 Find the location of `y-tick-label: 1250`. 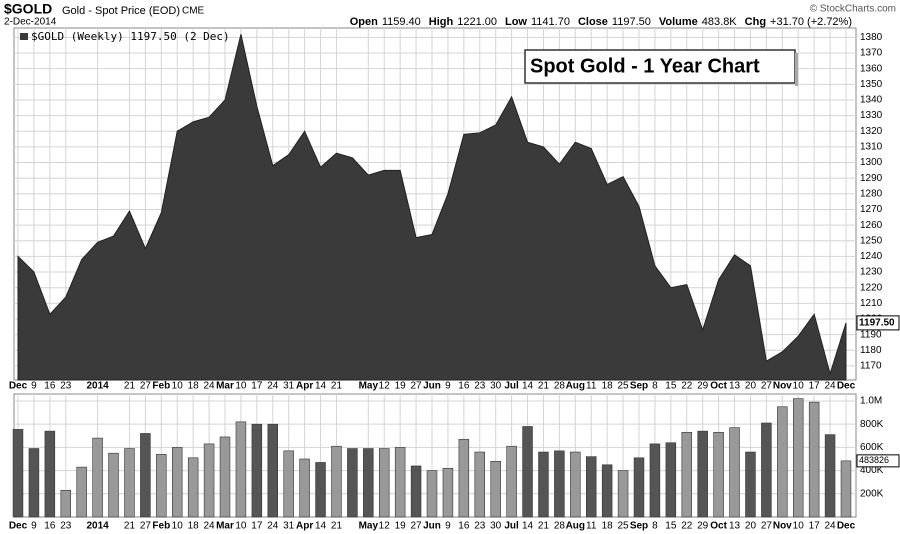

y-tick-label: 1250 is located at coordinates (871, 240).